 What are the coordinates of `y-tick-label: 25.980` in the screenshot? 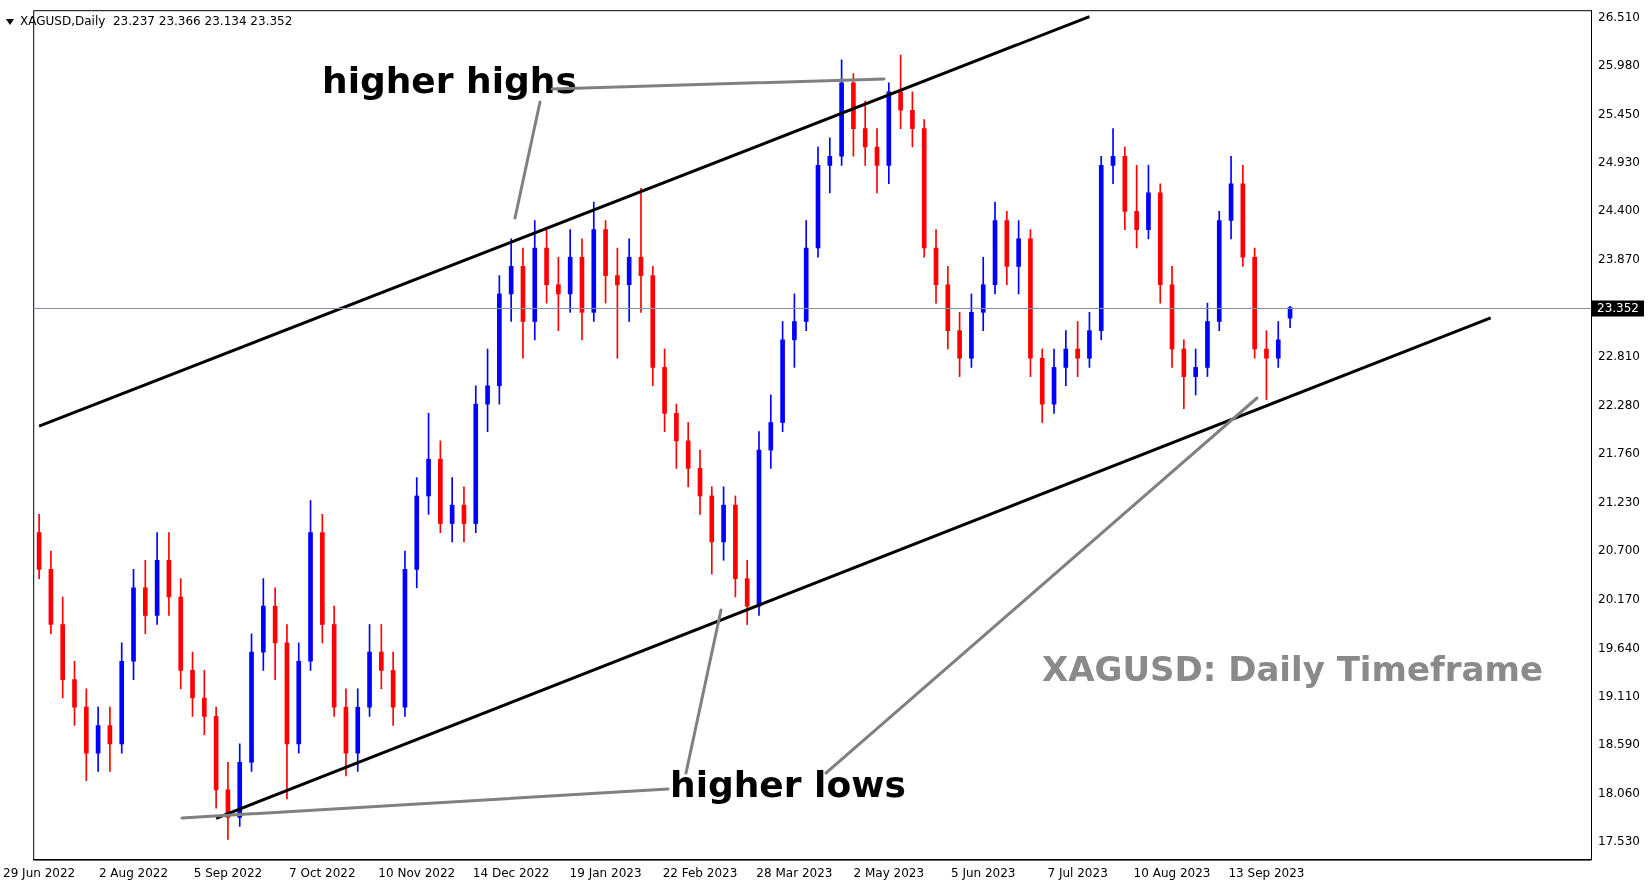 It's located at (1619, 65).